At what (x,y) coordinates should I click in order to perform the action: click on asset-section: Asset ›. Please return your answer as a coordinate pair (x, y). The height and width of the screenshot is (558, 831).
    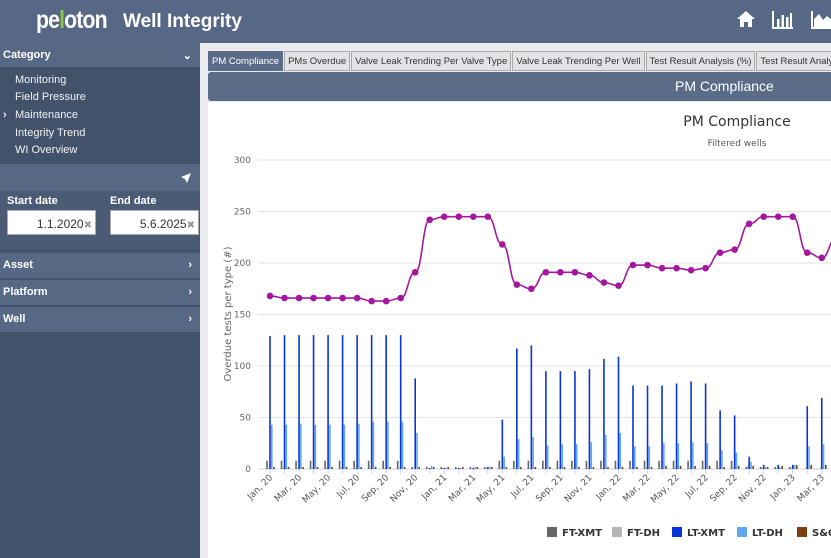
    Looking at the image, I should click on (100, 266).